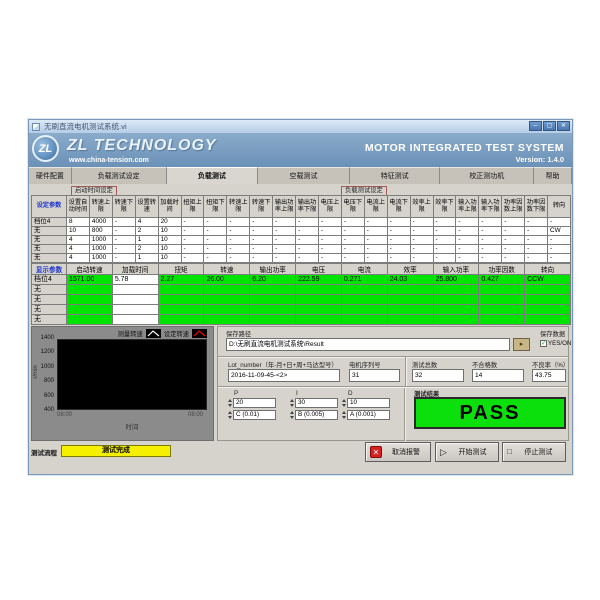  Describe the element at coordinates (176, 334) in the screenshot. I see `legend-set-label: 设定转速` at that location.